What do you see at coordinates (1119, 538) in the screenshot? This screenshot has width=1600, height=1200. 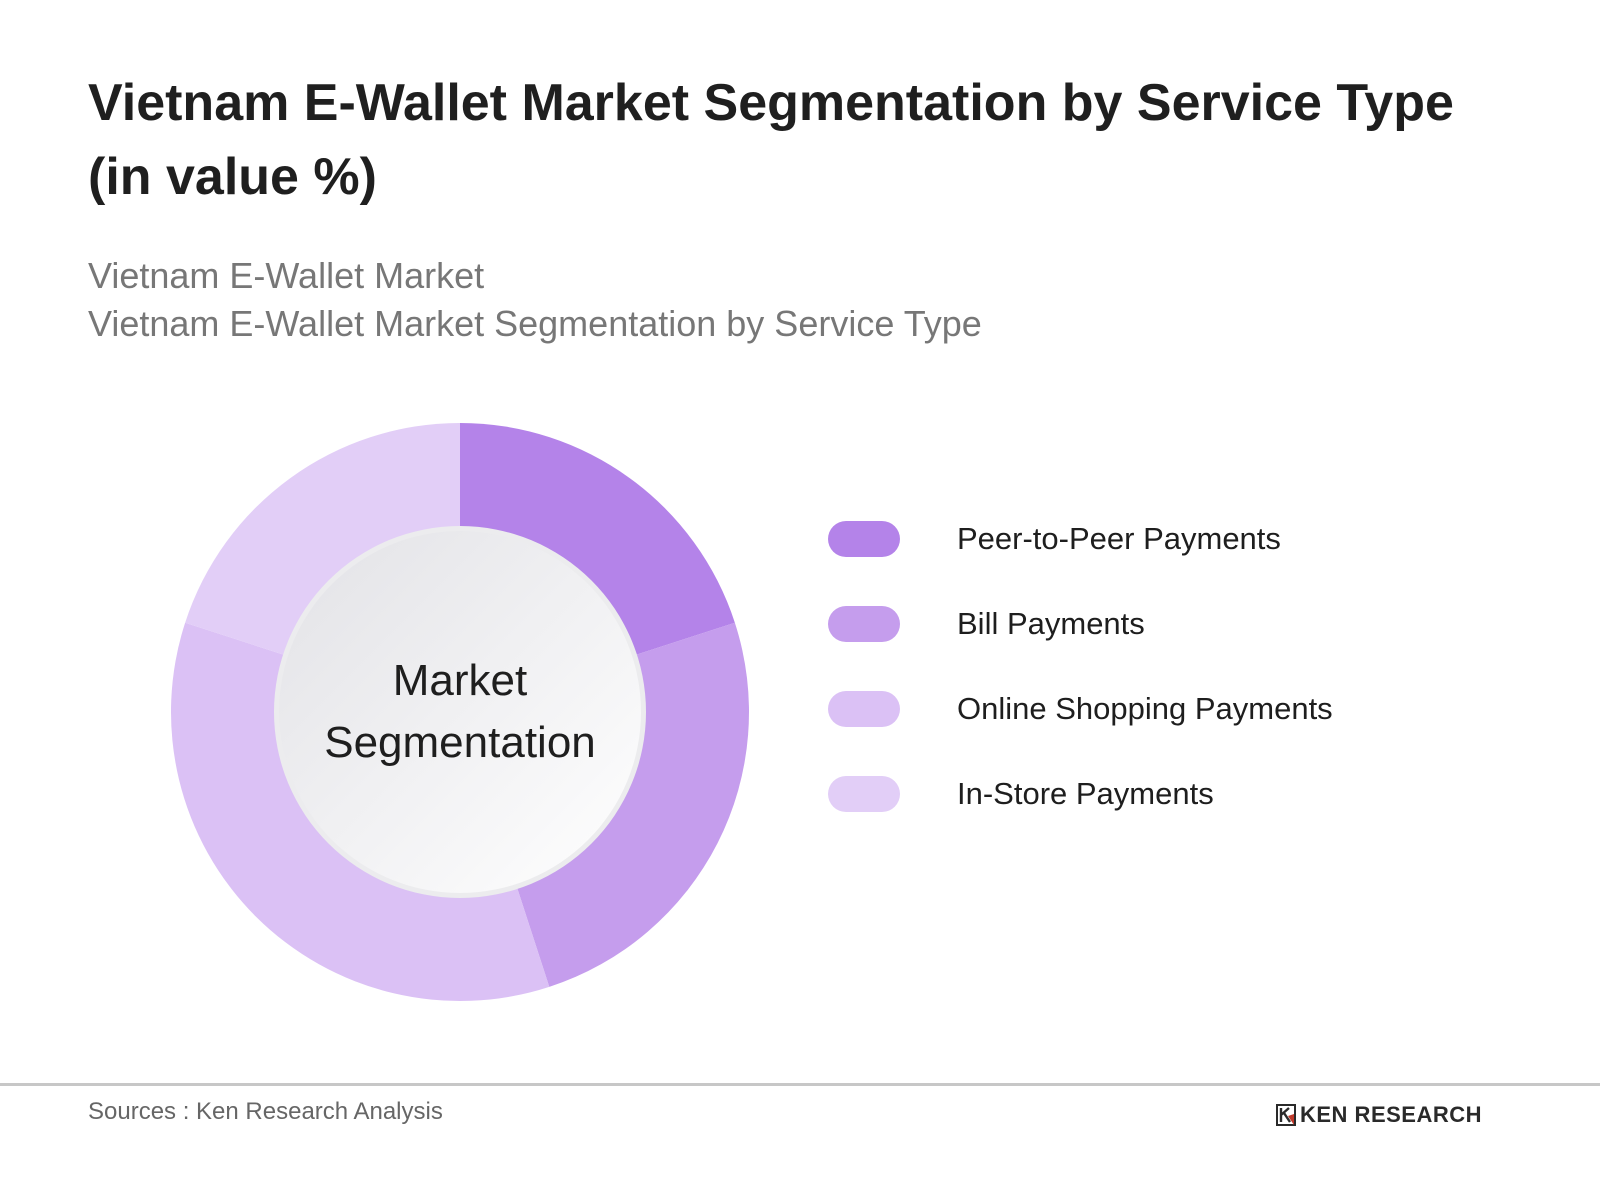 I see `legend-label: Peer-to-Peer Payments` at bounding box center [1119, 538].